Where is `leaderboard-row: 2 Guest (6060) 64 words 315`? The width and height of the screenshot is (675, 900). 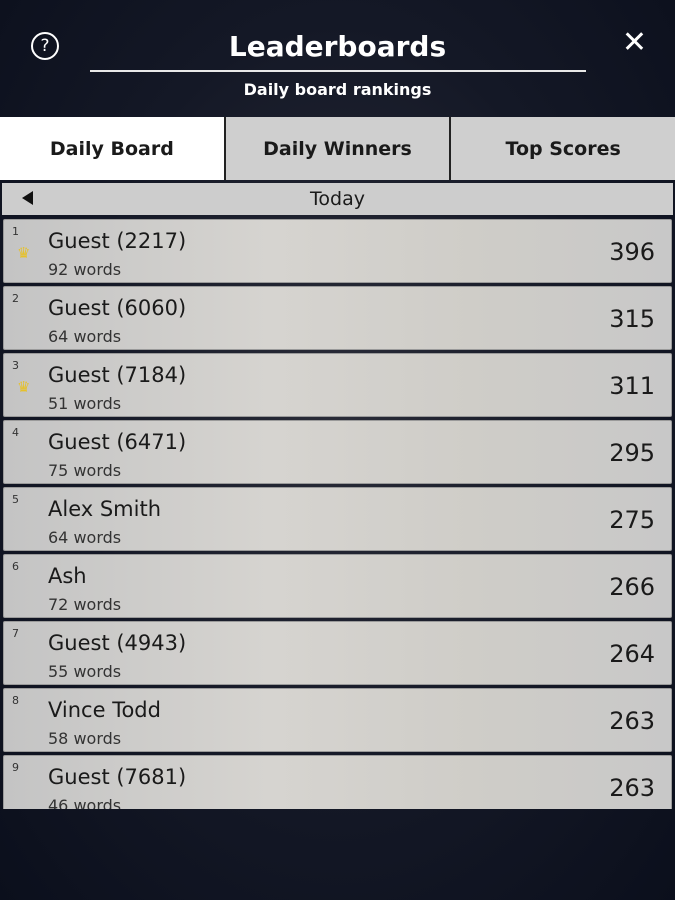
leaderboard-row: 2 Guest (6060) 64 words 315 is located at coordinates (337, 318).